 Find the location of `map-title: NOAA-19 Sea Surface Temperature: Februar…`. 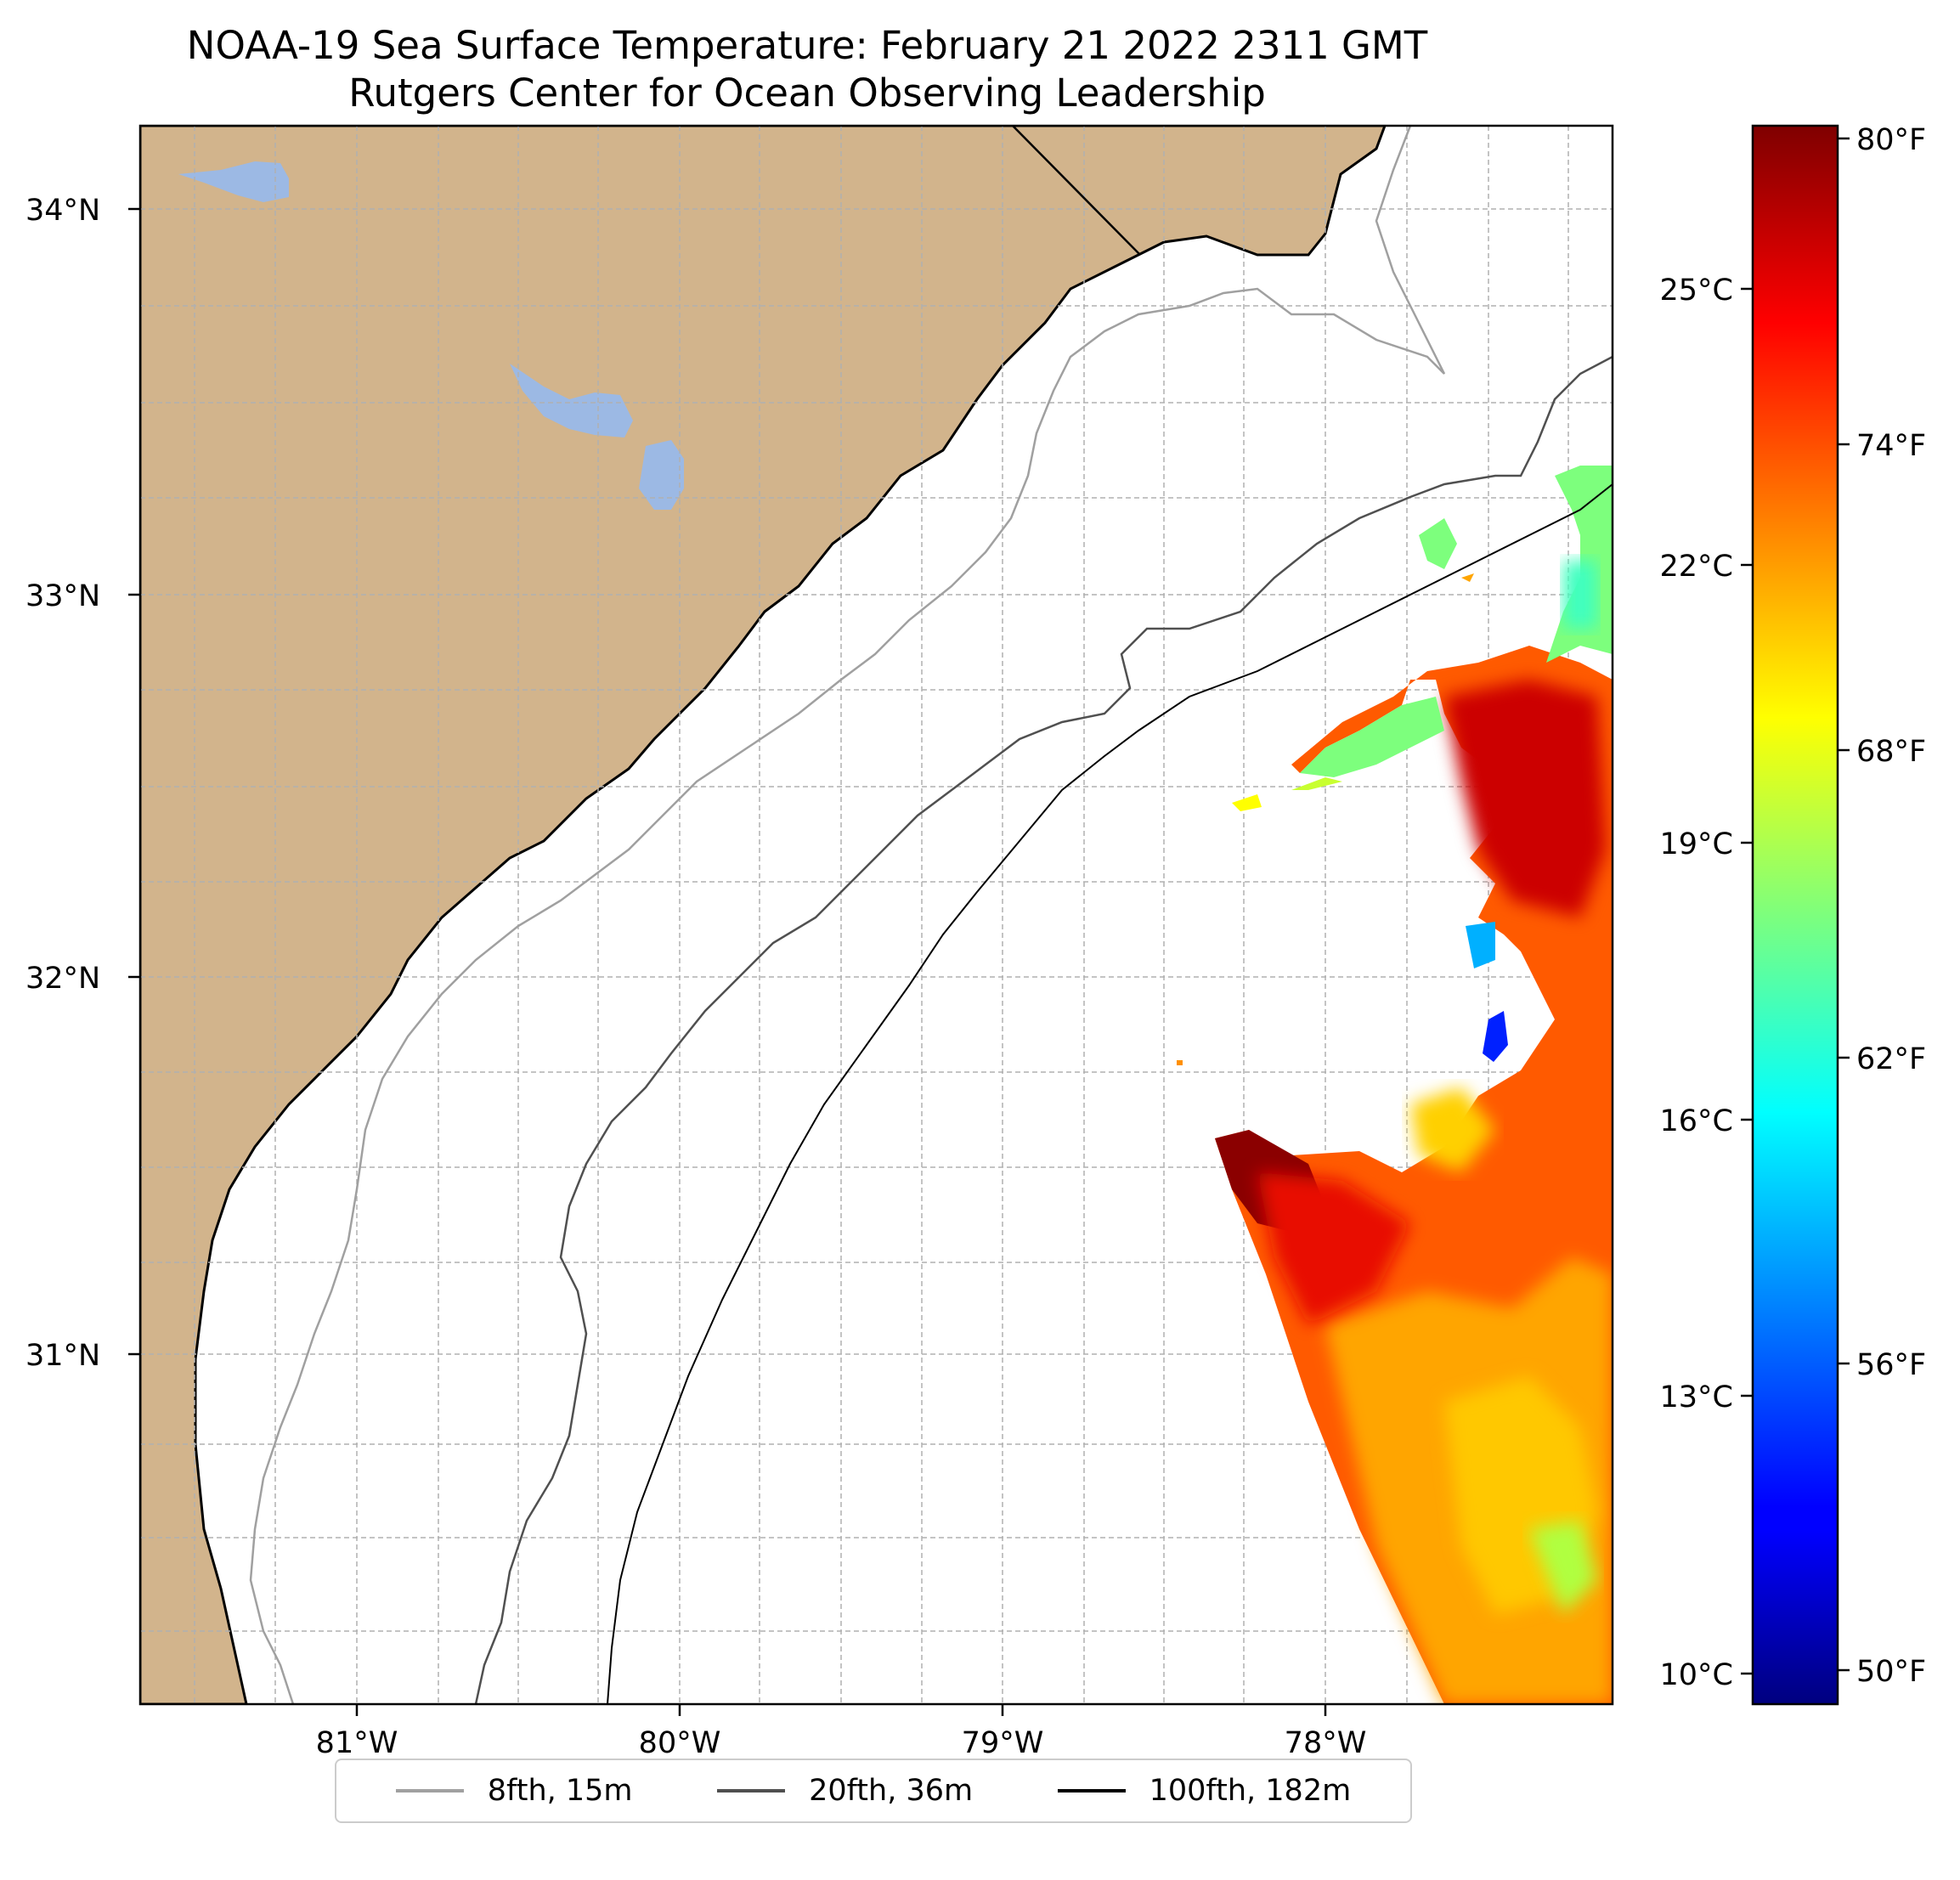

map-title: NOAA-19 Sea Surface Temperature: Februar… is located at coordinates (807, 70).